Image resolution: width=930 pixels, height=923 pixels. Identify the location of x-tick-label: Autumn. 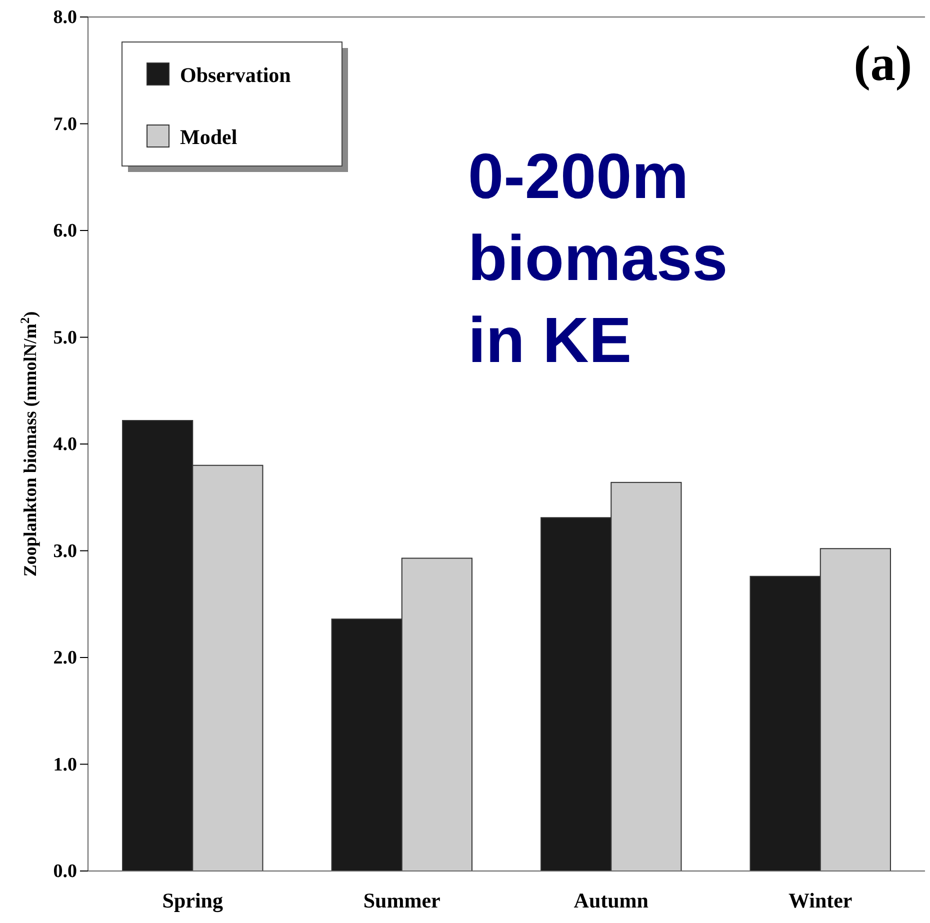
(611, 900).